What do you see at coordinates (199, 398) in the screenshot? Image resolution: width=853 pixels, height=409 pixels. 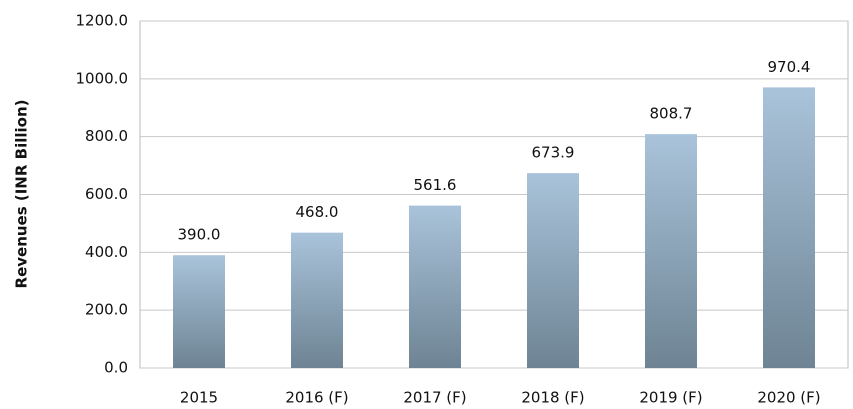 I see `x-tick-label: 2015` at bounding box center [199, 398].